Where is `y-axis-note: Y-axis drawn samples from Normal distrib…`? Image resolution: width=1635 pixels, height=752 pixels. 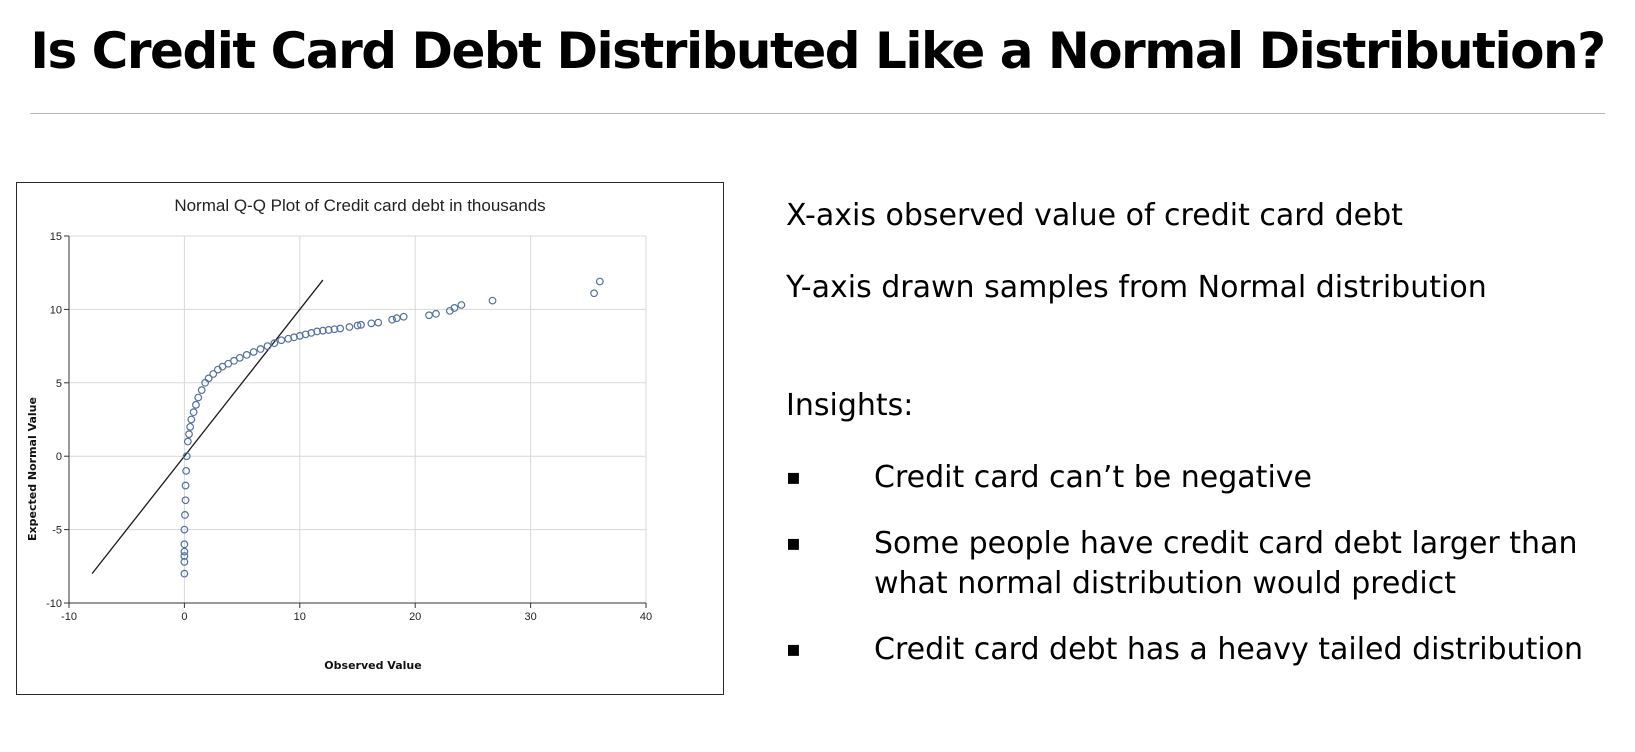
y-axis-note: Y-axis drawn samples from Normal distrib… is located at coordinates (1136, 287).